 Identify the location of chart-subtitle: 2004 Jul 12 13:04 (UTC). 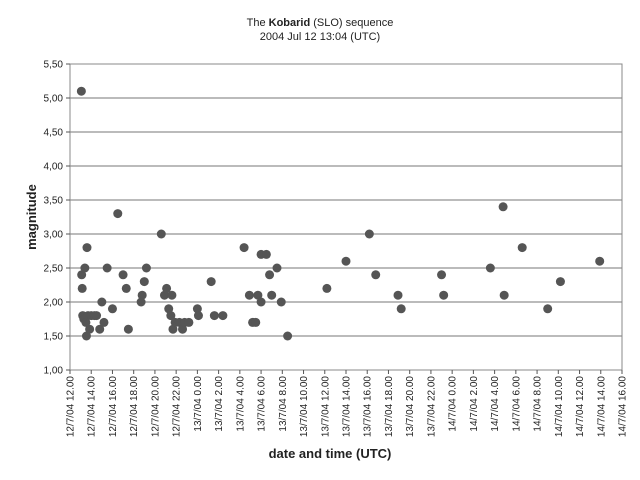
(320, 37).